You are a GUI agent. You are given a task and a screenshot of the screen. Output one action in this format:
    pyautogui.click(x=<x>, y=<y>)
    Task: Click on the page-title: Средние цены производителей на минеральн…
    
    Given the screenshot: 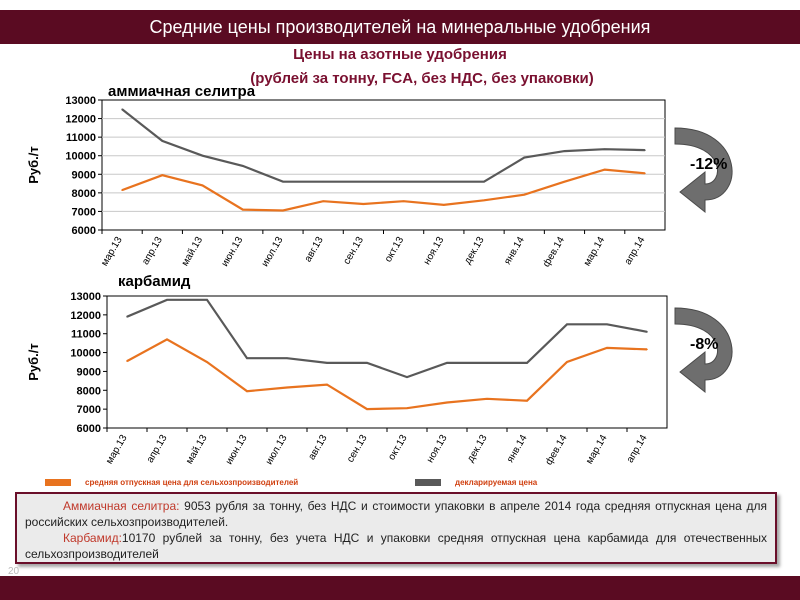 What is the action you would take?
    pyautogui.click(x=400, y=27)
    